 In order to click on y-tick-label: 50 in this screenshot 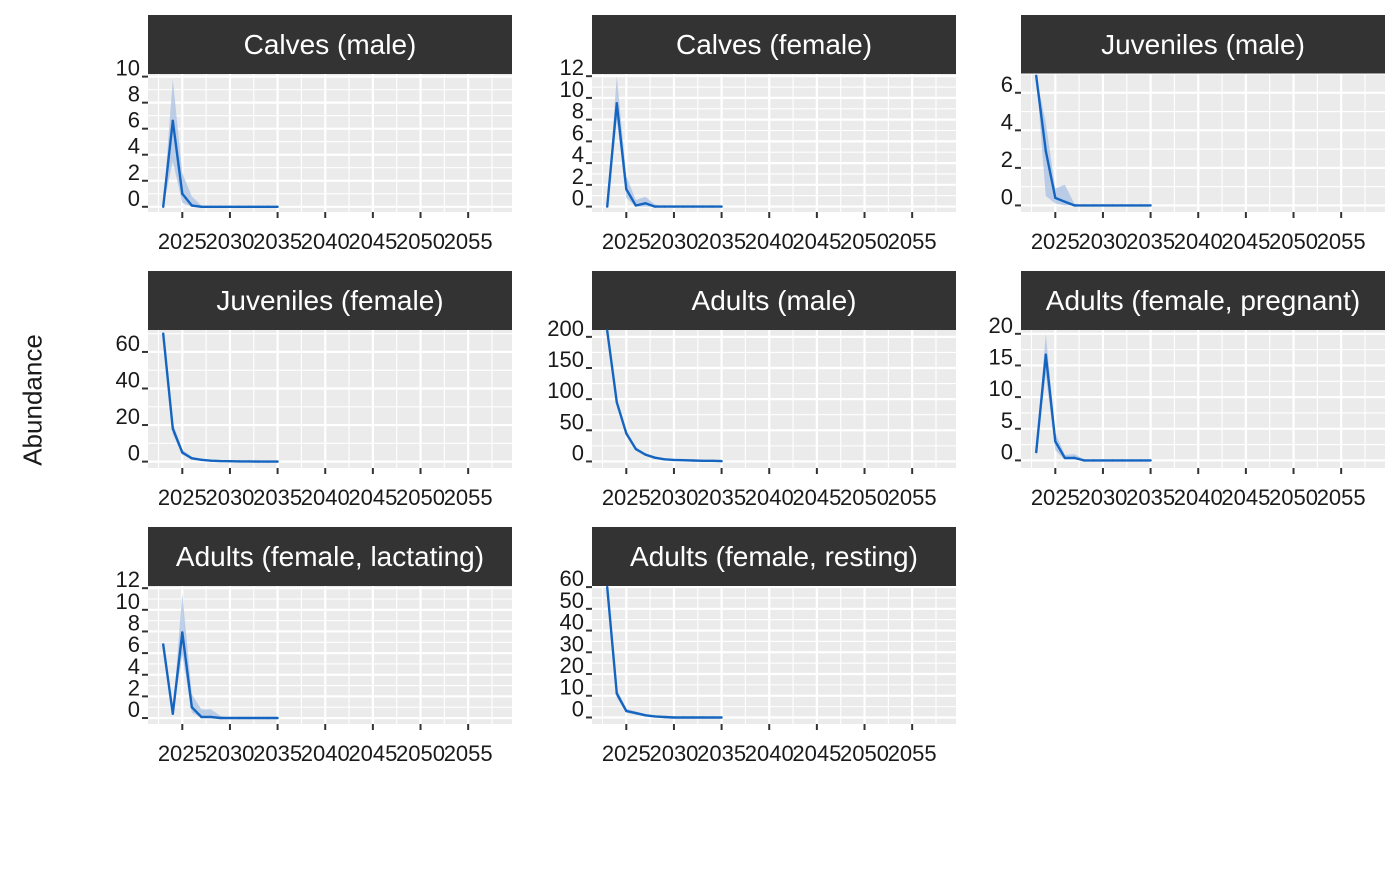, I will do `click(572, 421)`.